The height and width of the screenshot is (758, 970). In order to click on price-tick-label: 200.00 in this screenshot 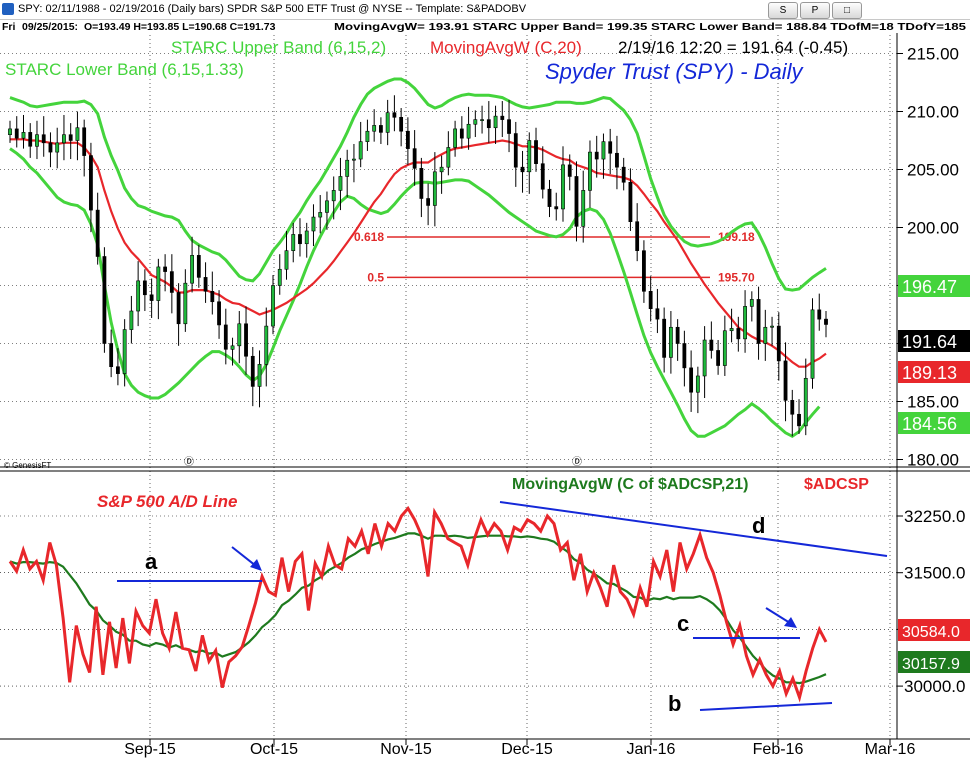, I will do `click(933, 228)`.